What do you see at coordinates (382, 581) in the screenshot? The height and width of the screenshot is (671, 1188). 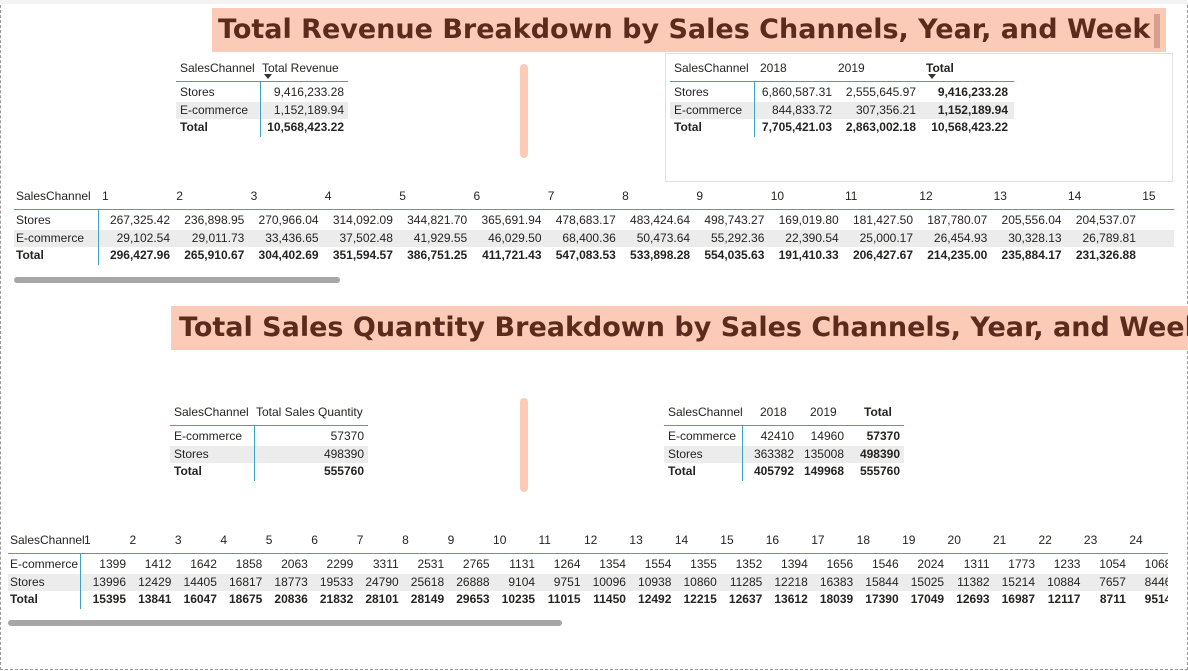 I see `value-cell: 24790` at bounding box center [382, 581].